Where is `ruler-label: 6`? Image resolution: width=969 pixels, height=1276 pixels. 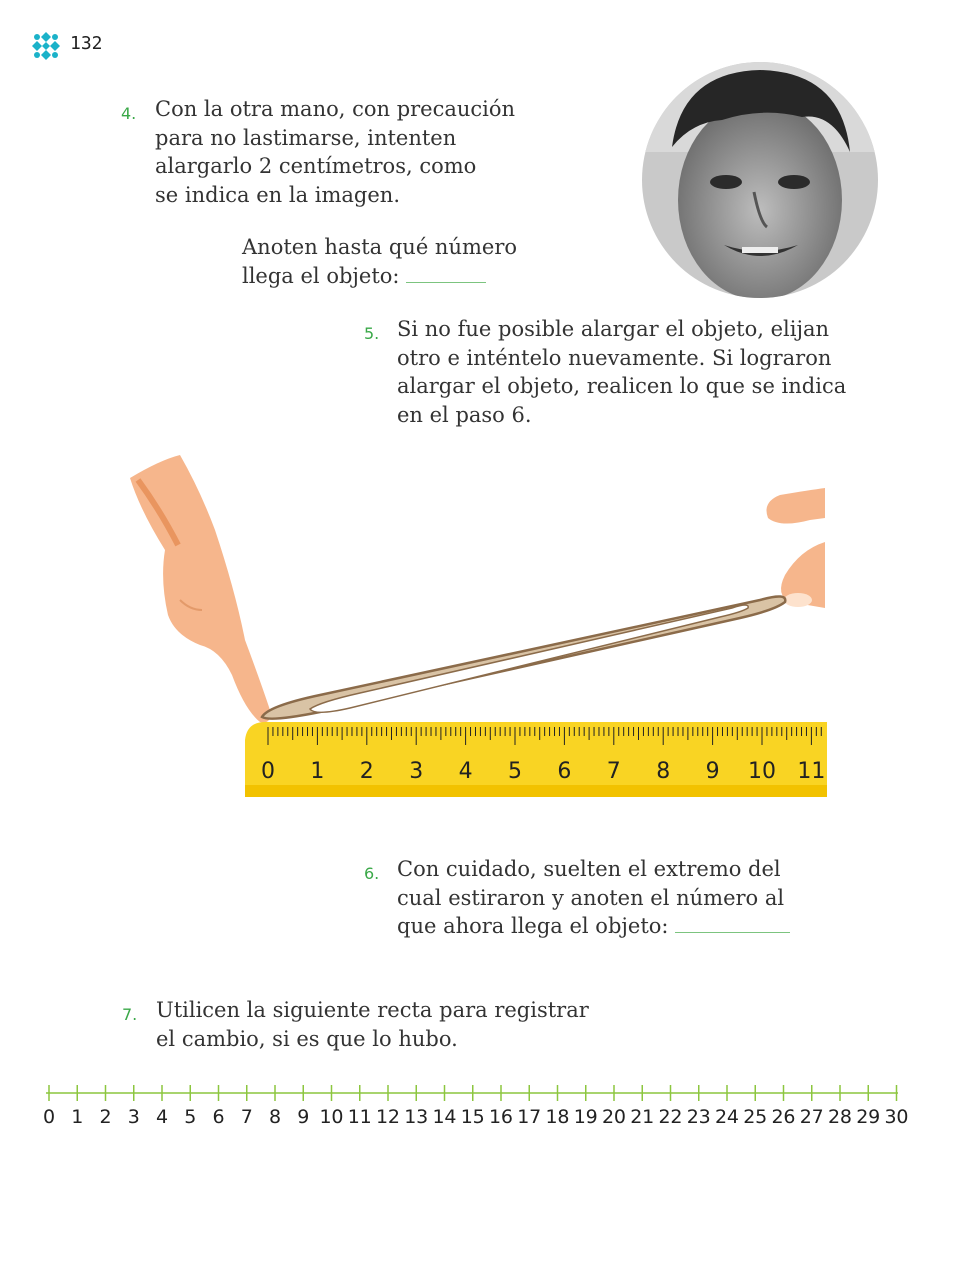
ruler-label: 6 is located at coordinates (564, 771).